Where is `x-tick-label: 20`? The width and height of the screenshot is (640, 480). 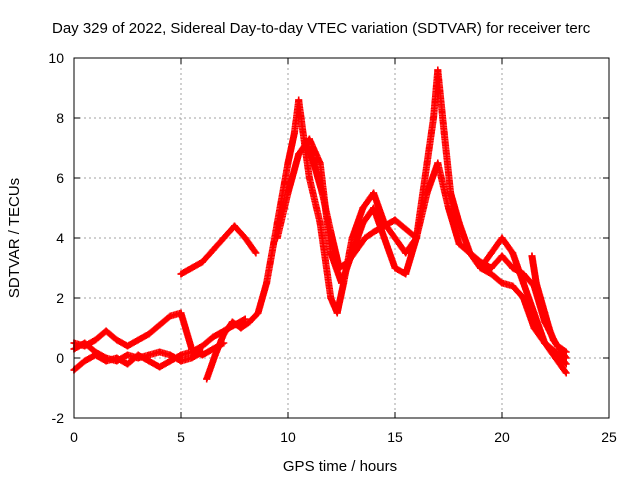
x-tick-label: 20 is located at coordinates (502, 437).